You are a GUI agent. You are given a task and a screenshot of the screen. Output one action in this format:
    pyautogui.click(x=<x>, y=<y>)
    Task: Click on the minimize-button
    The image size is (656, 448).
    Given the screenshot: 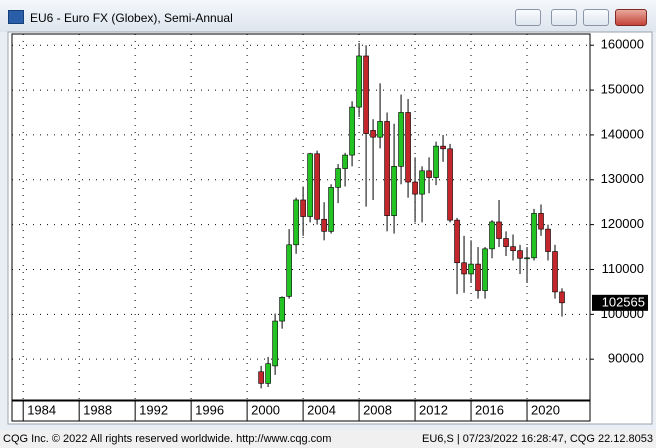 What is the action you would take?
    pyautogui.click(x=564, y=17)
    